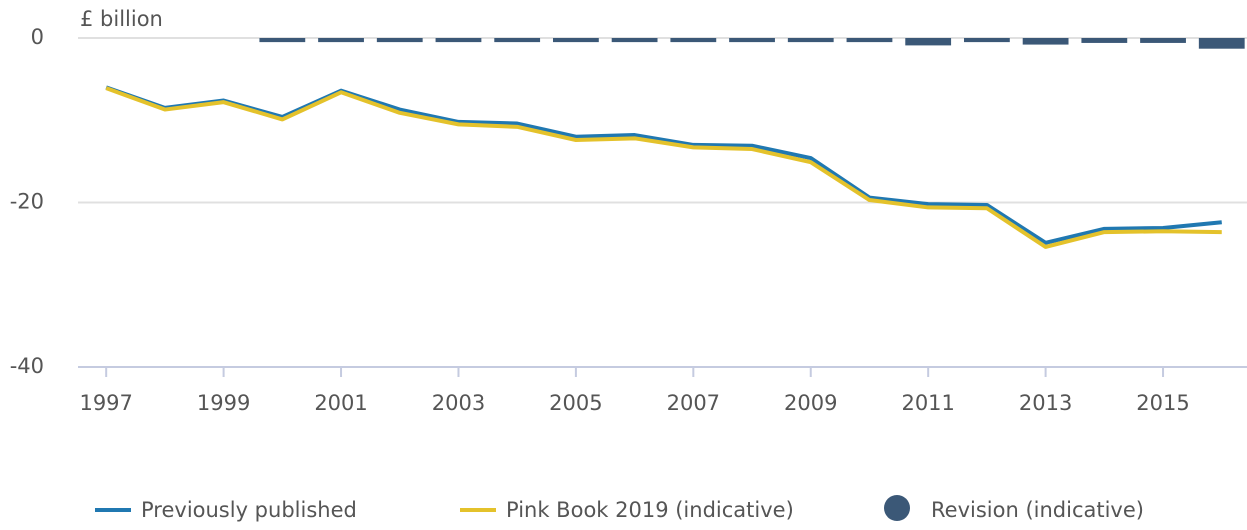 The image size is (1247, 530). What do you see at coordinates (575, 403) in the screenshot?
I see `x-tick-label: 2005` at bounding box center [575, 403].